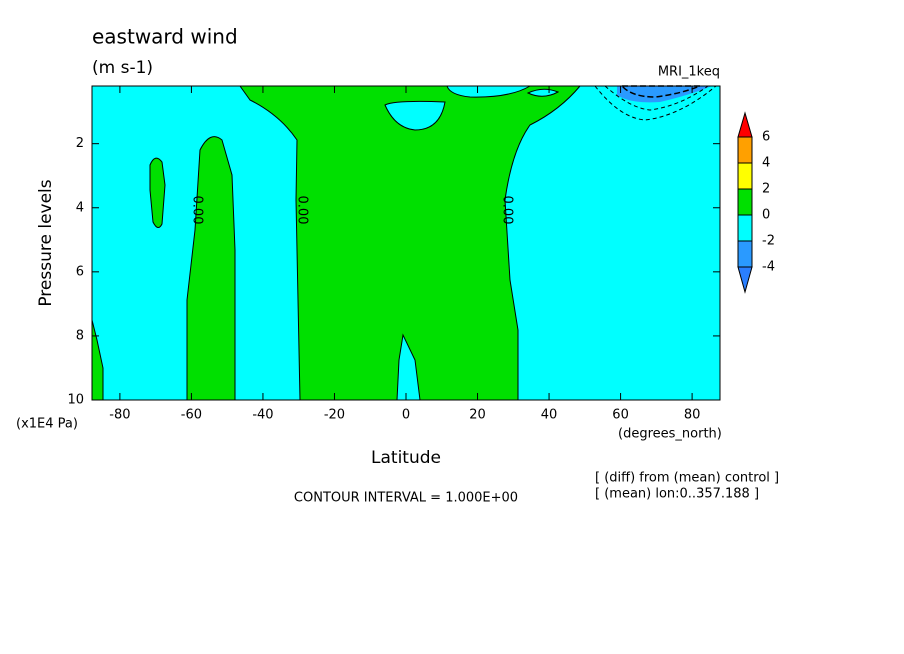 This screenshot has width=904, height=654. I want to click on colorbar-label: -4, so click(768, 267).